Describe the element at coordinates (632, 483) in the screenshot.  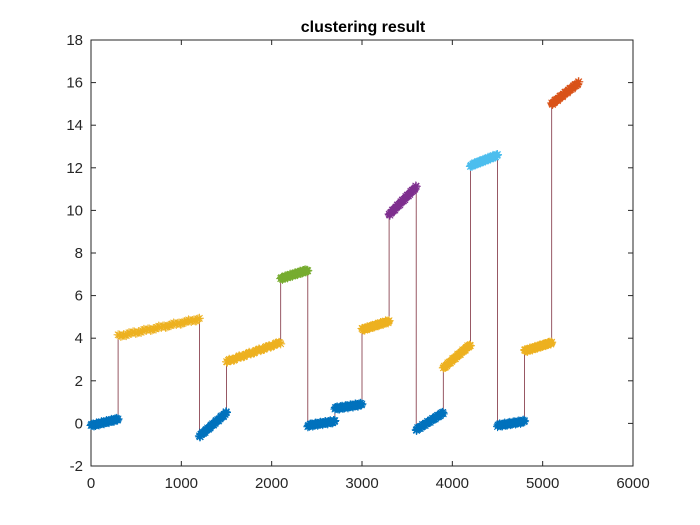
I see `x-tick-label: 6000` at that location.